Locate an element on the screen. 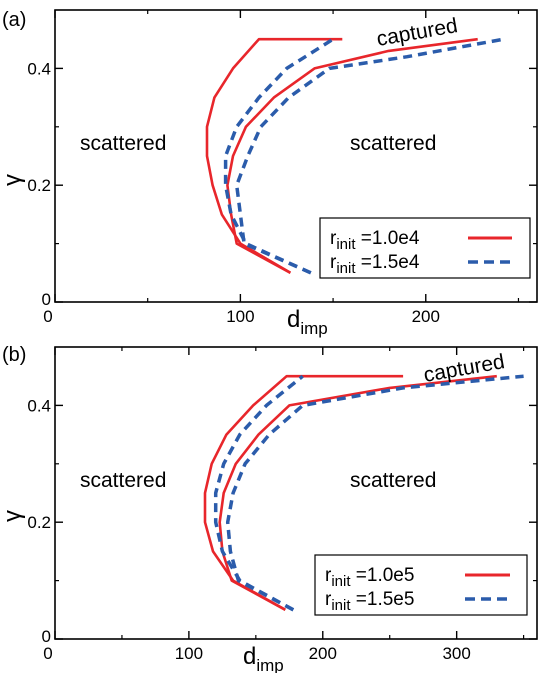  panel-a-ylabel: γ is located at coordinates (13, 180).